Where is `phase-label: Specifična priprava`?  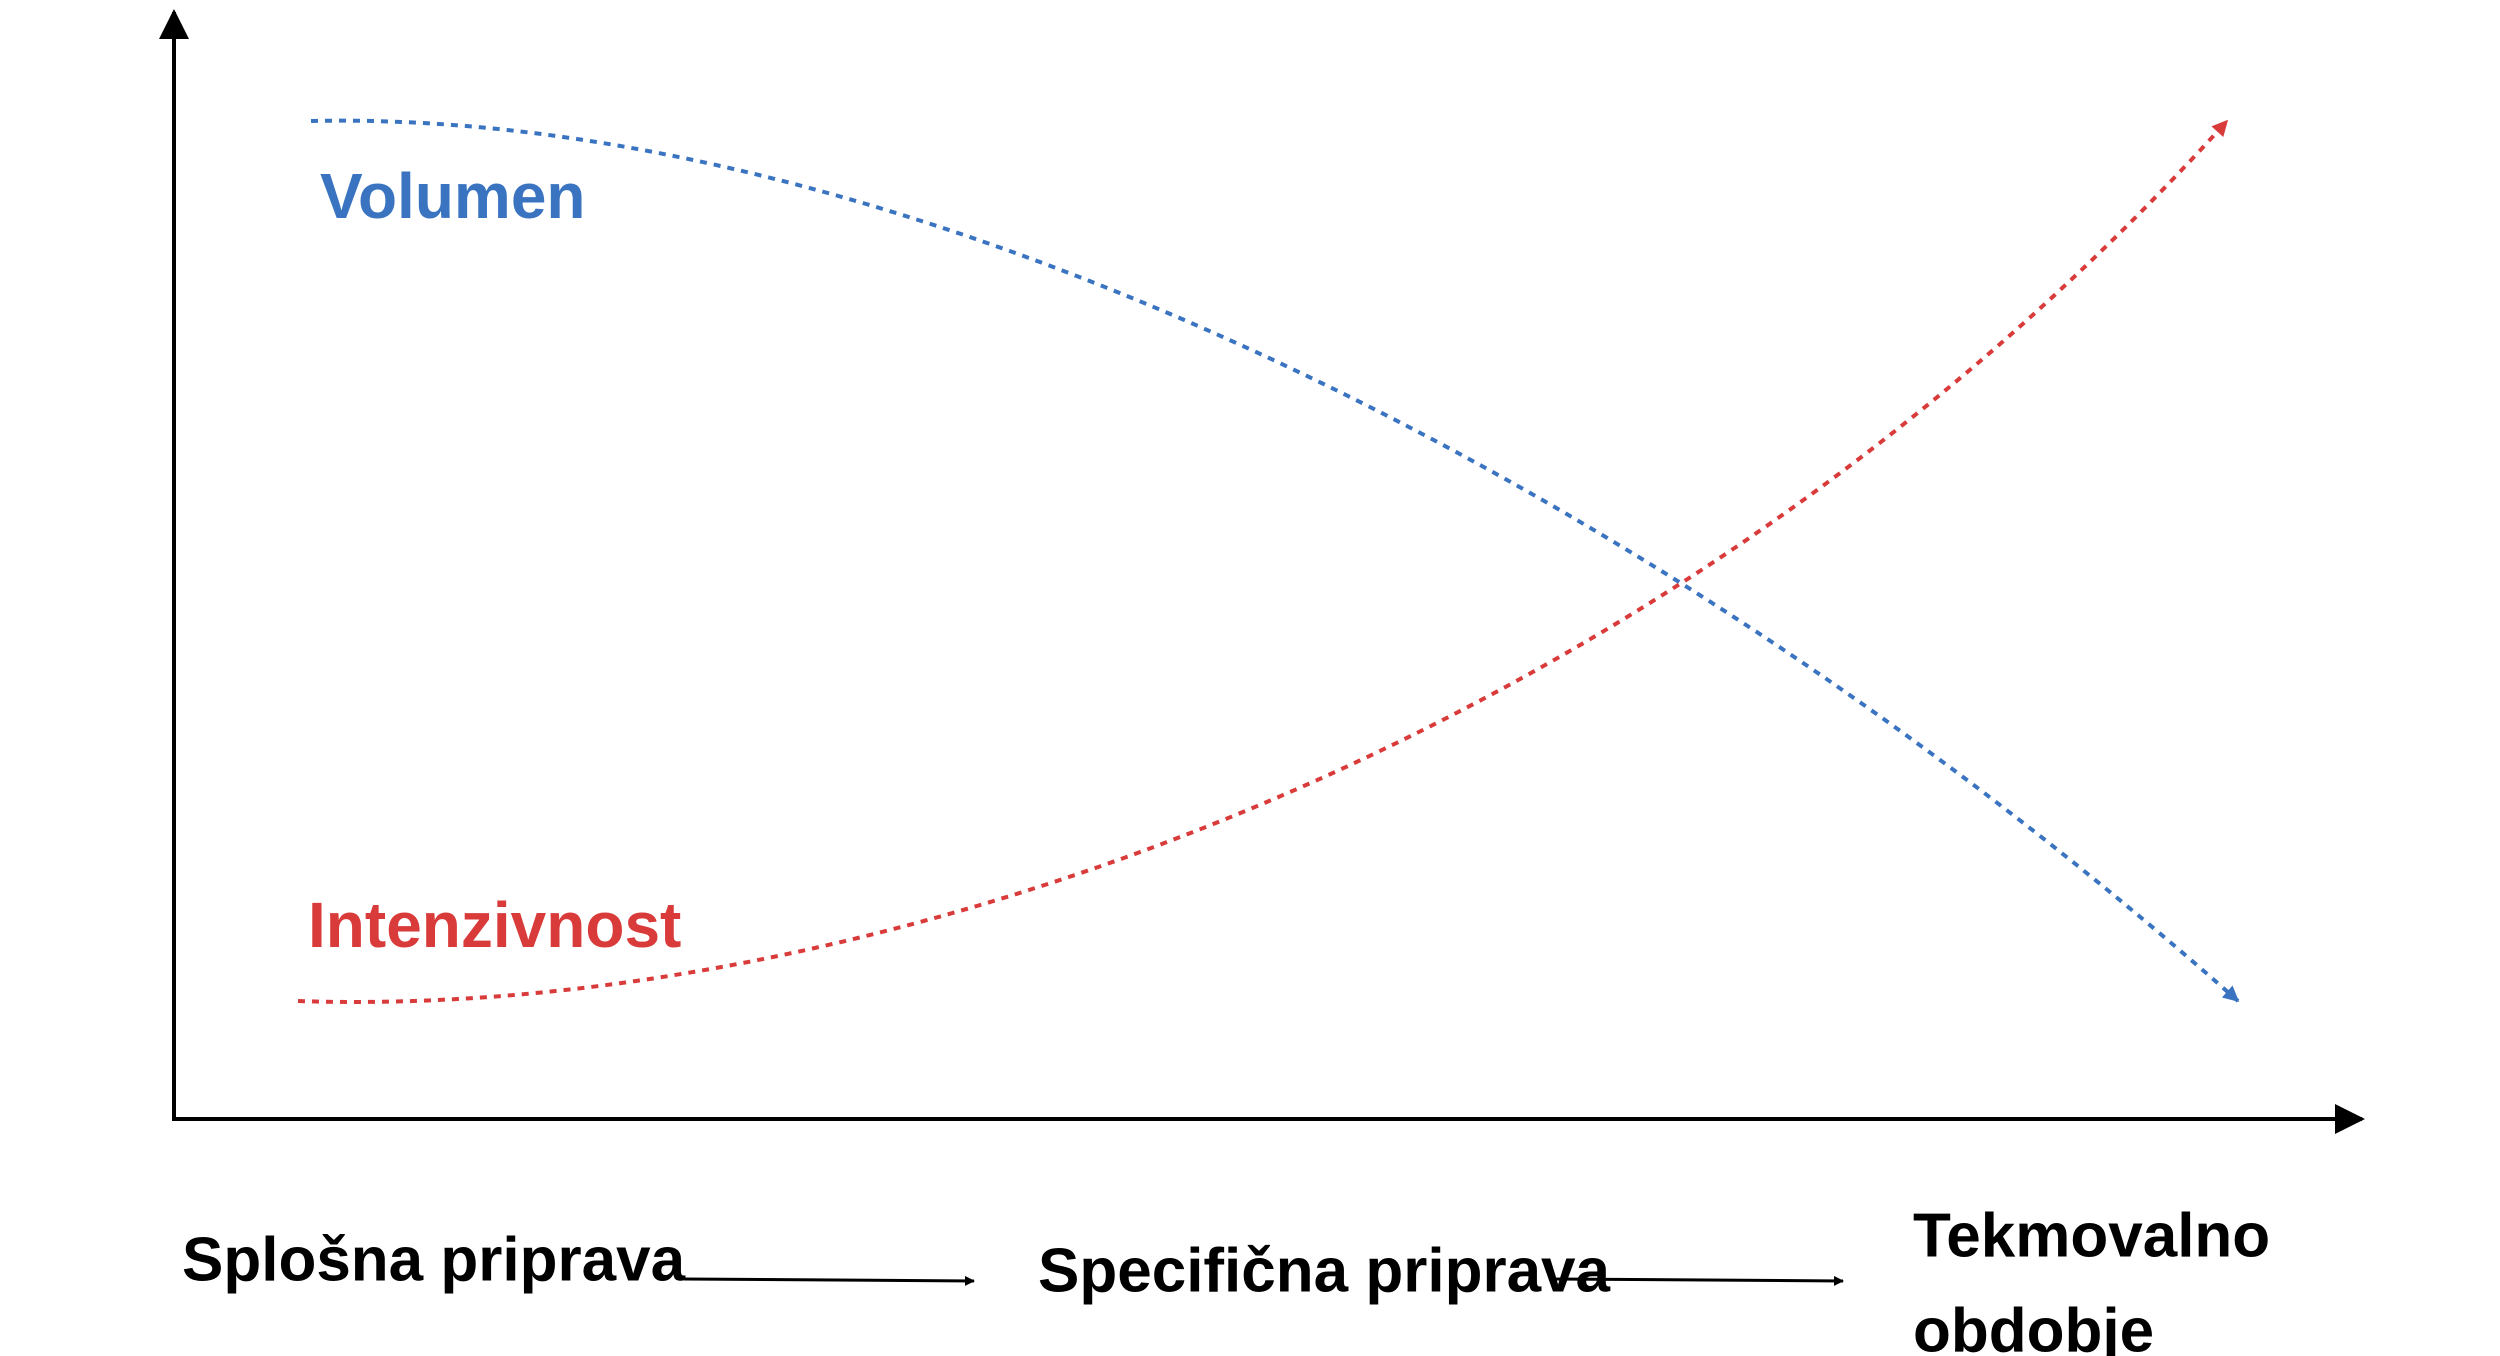
phase-label: Specifična priprava is located at coordinates (1324, 1270).